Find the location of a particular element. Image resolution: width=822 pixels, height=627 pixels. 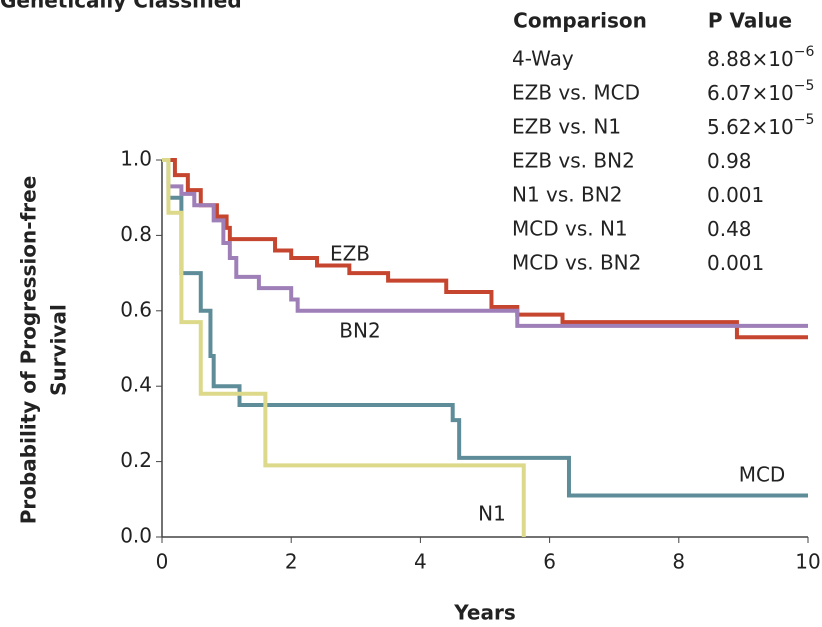

y-tick-label: 0.0 is located at coordinates (136, 536).